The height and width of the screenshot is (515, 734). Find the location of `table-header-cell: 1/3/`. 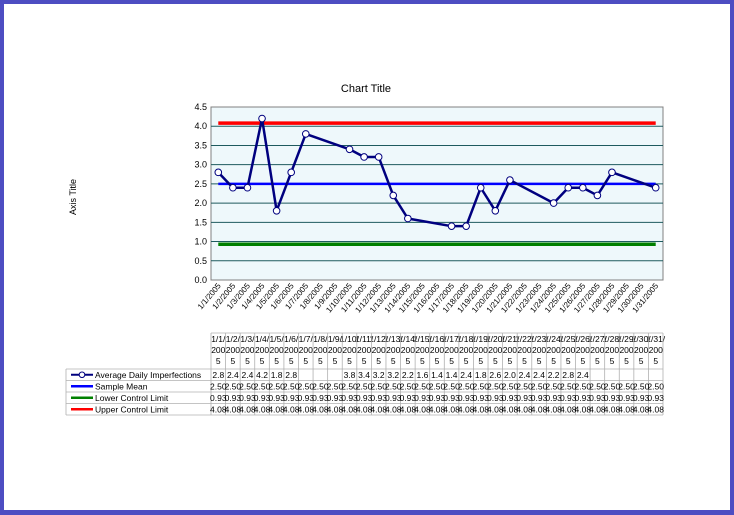

table-header-cell: 1/3/ is located at coordinates (247, 339).